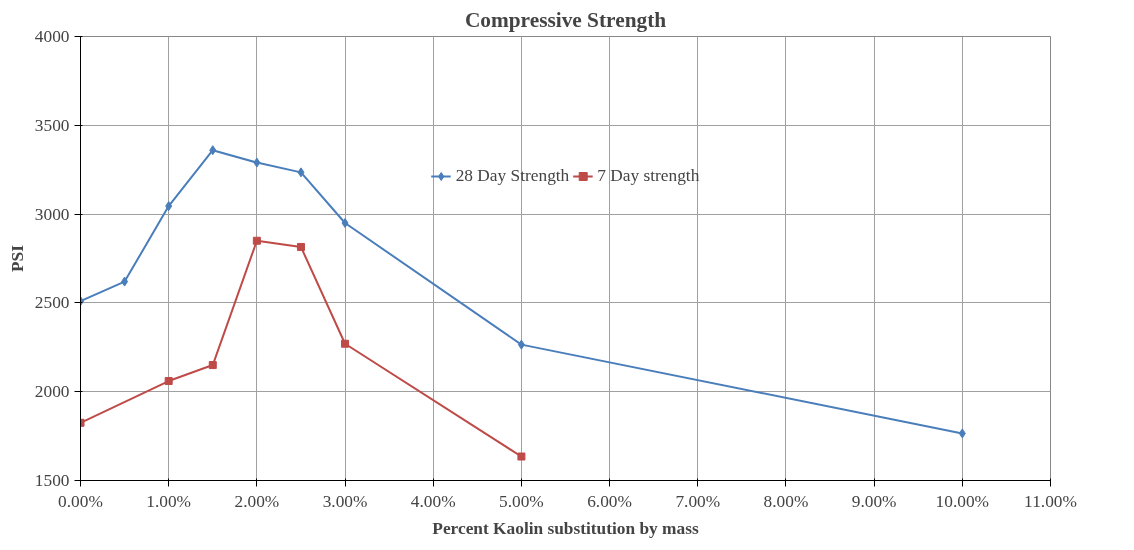 This screenshot has height=550, width=1134. What do you see at coordinates (52, 36) in the screenshot?
I see `y-tick-label: 4000` at bounding box center [52, 36].